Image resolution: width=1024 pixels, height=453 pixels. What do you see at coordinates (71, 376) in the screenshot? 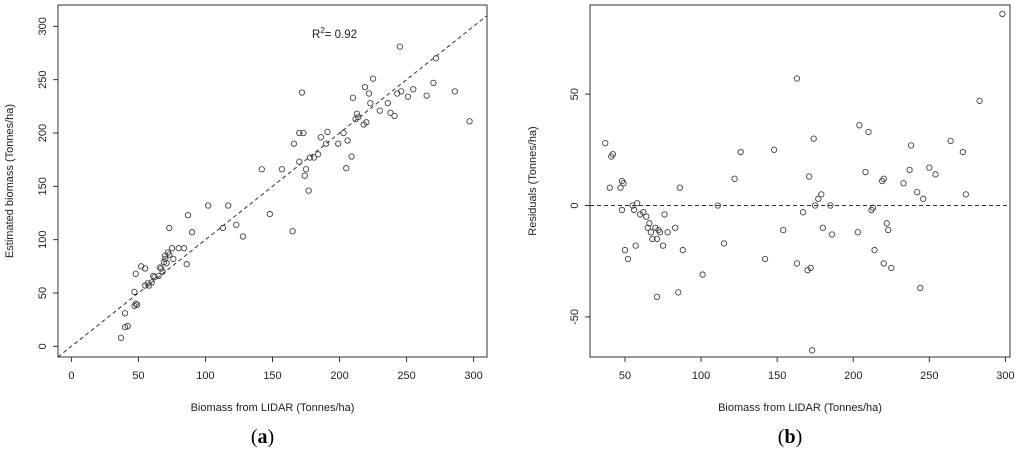
I see `x-tick-label: 0` at bounding box center [71, 376].